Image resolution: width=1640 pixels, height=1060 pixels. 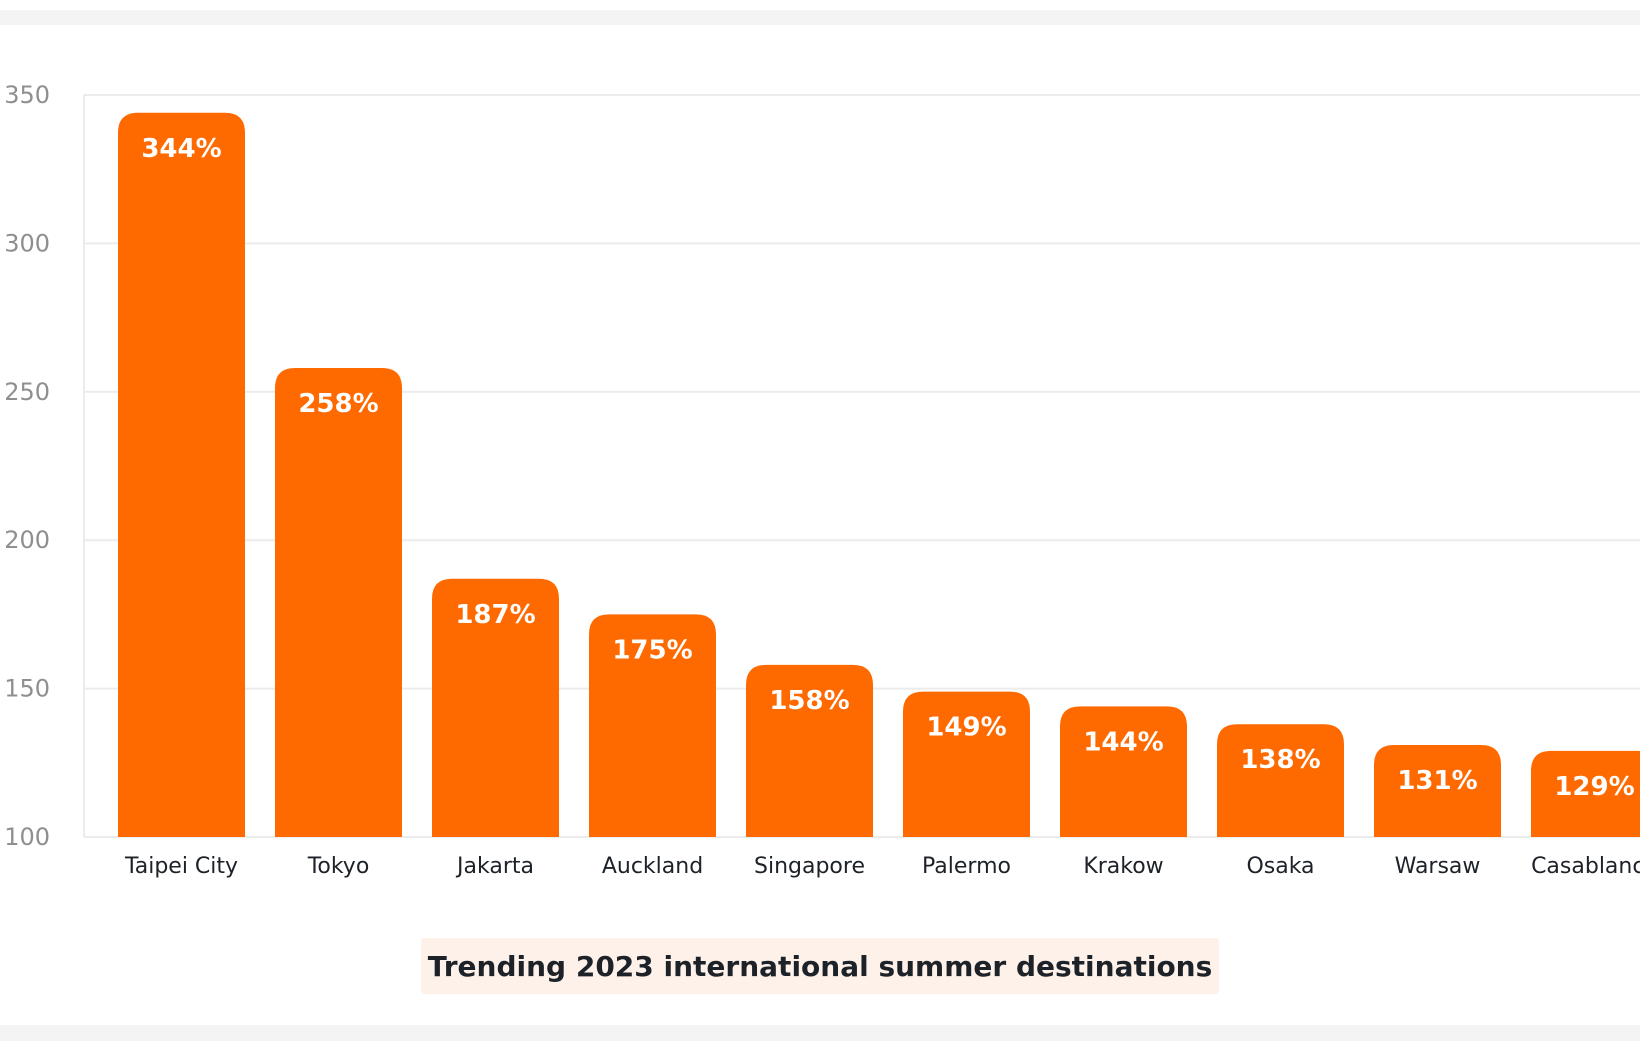 What do you see at coordinates (181, 149) in the screenshot?
I see `data-label: 344%` at bounding box center [181, 149].